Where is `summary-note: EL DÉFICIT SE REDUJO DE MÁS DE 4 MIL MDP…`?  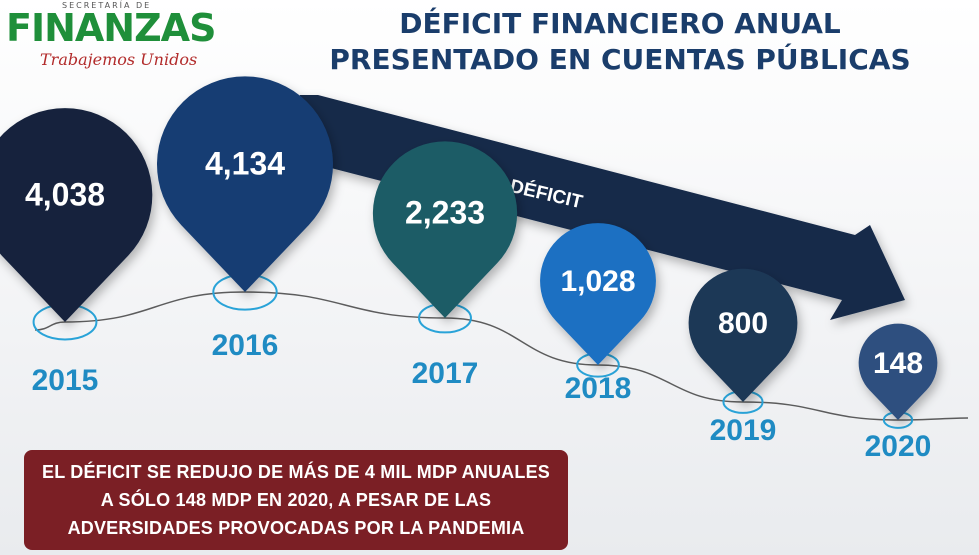 summary-note: EL DÉFICIT SE REDUJO DE MÁS DE 4 MIL MDP… is located at coordinates (296, 500).